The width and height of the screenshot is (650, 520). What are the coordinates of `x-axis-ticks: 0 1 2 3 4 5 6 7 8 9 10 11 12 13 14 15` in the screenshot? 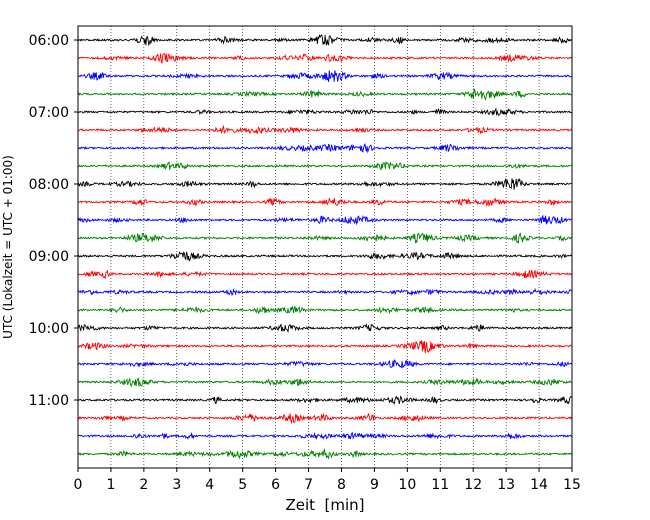 It's located at (327, 480).